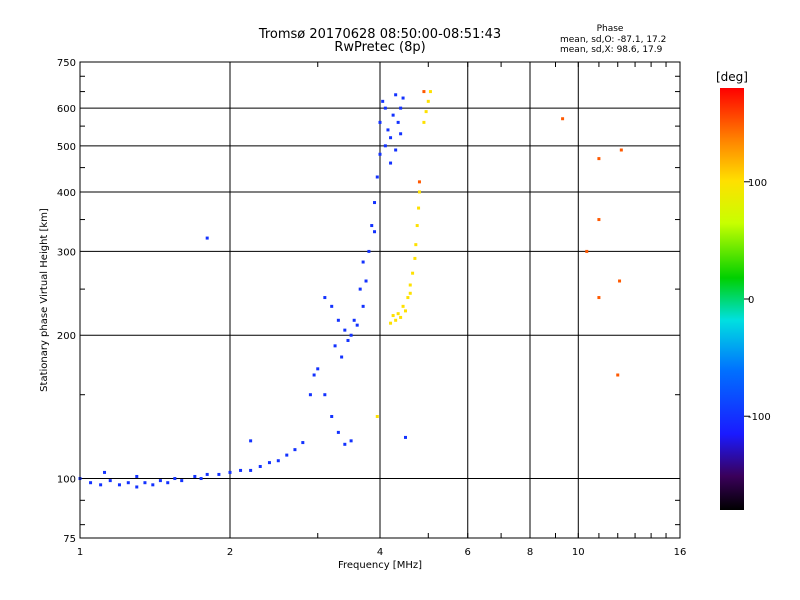  I want to click on x-tick-label: 2, so click(230, 552).